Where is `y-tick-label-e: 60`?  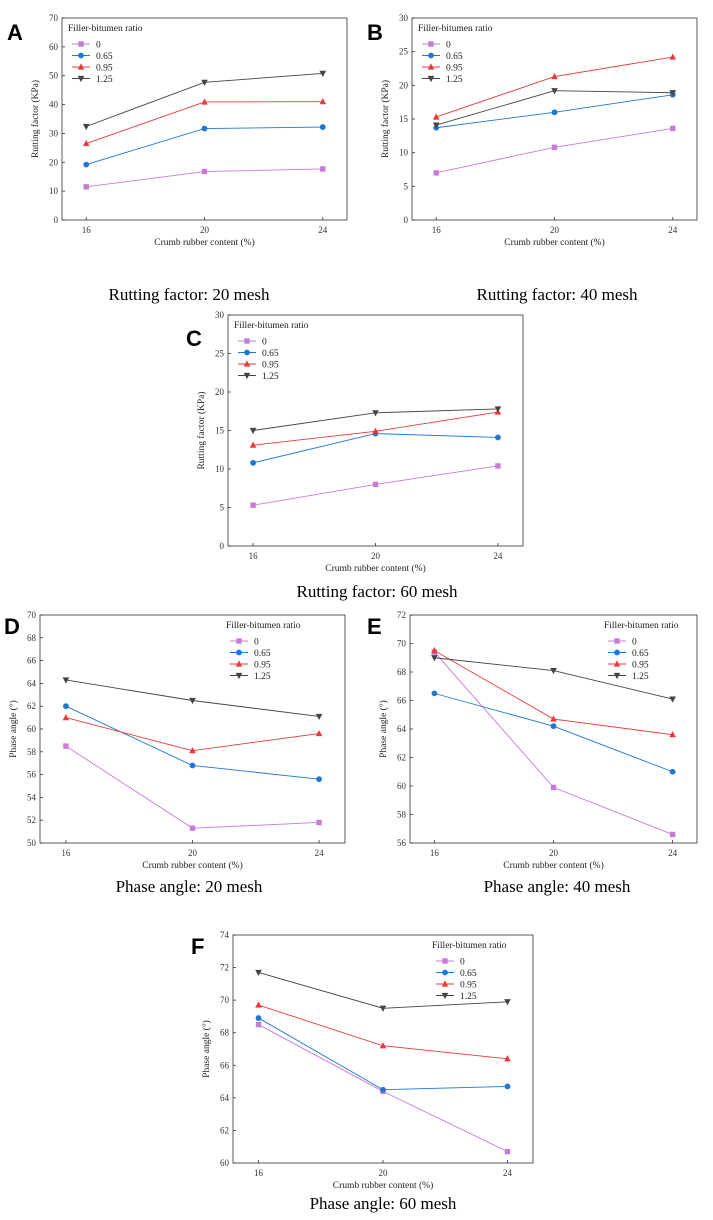
y-tick-label-e: 60 is located at coordinates (402, 786).